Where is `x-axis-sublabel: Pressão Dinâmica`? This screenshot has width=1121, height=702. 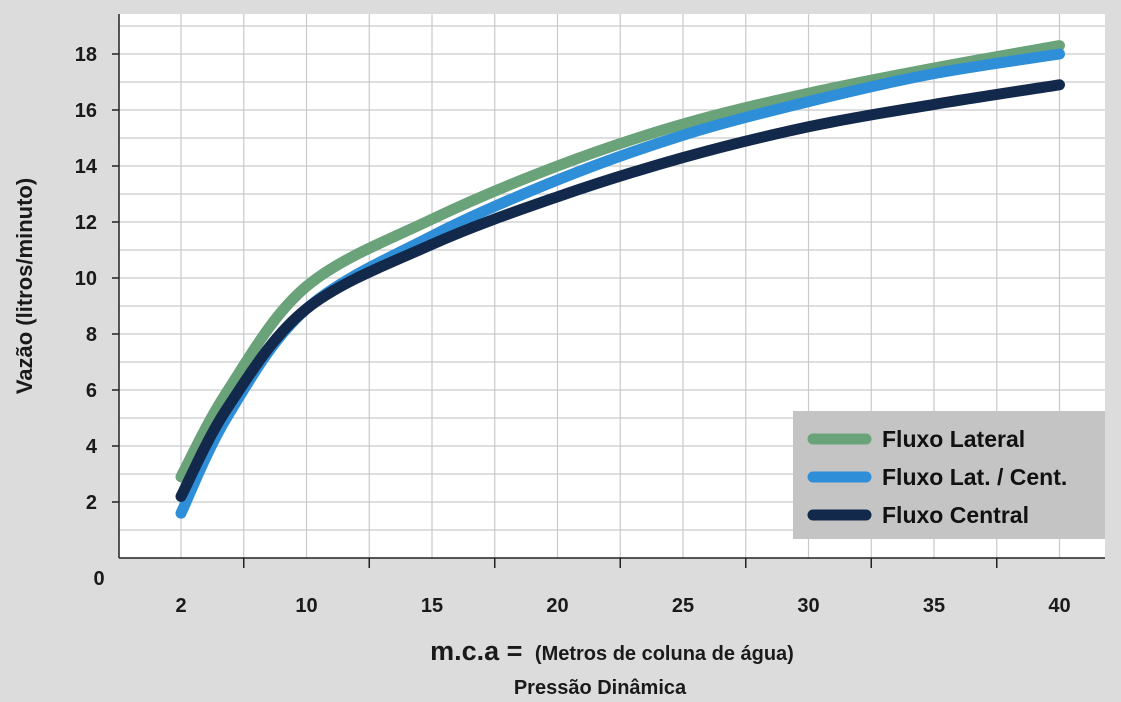
x-axis-sublabel: Pressão Dinâmica is located at coordinates (600, 688).